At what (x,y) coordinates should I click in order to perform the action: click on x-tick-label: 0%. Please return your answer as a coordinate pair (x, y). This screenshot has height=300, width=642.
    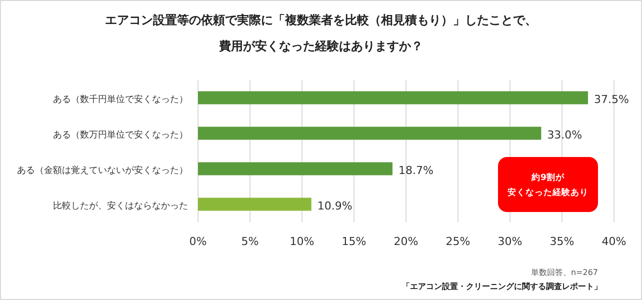
    Looking at the image, I should click on (198, 241).